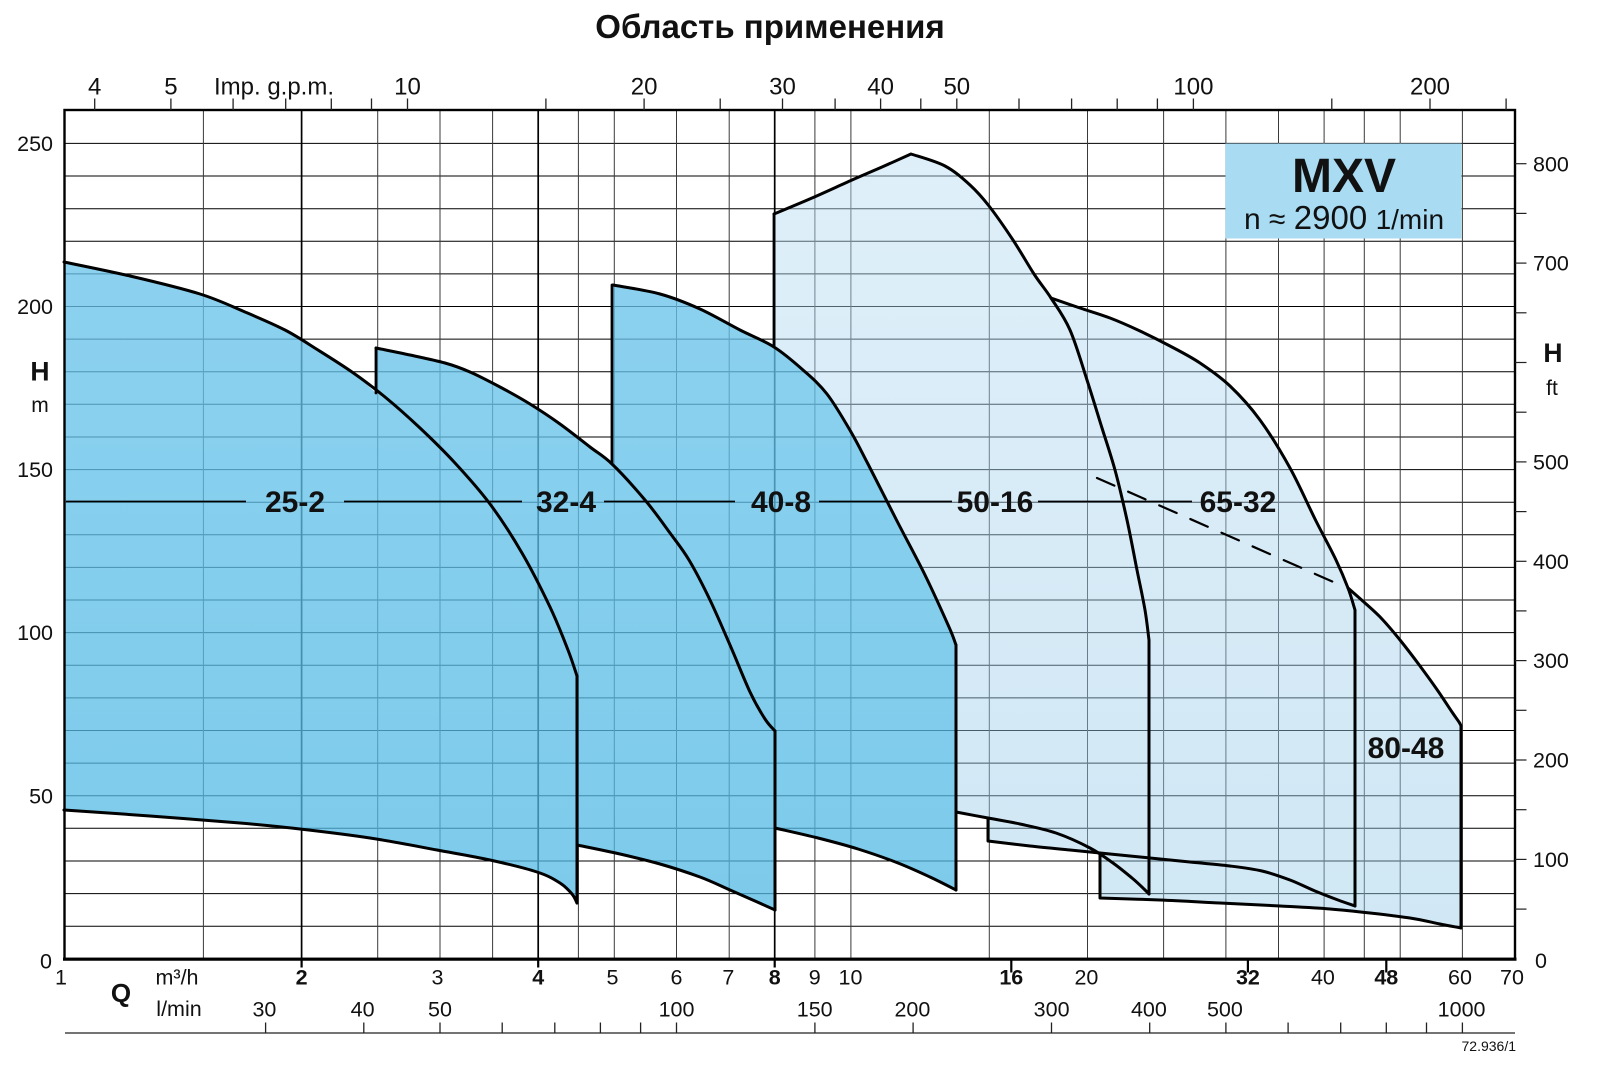 This screenshot has width=1600, height=1072. What do you see at coordinates (121, 993) in the screenshot?
I see `svg-text: Q` at bounding box center [121, 993].